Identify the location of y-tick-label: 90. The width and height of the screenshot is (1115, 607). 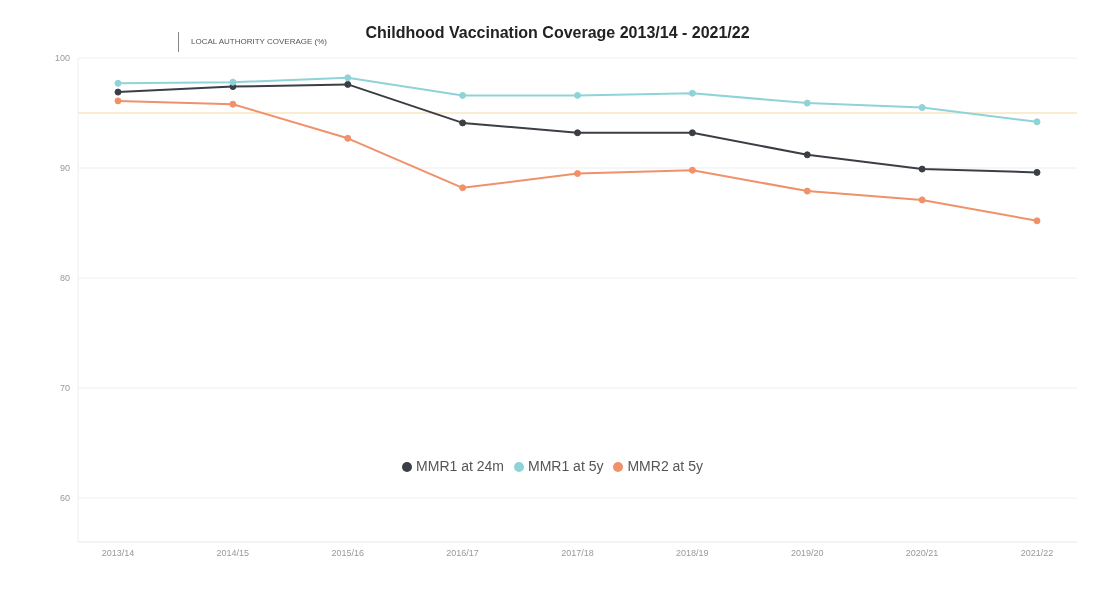
(64, 168).